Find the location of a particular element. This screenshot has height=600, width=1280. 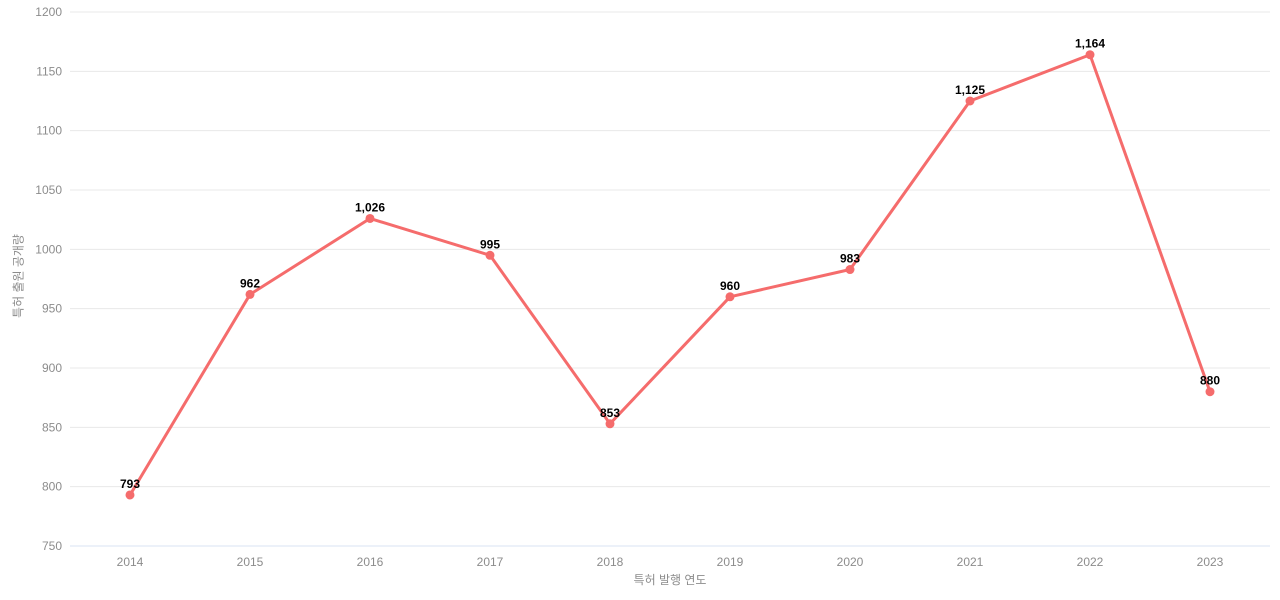

y-tick-label: 900 is located at coordinates (52, 368).